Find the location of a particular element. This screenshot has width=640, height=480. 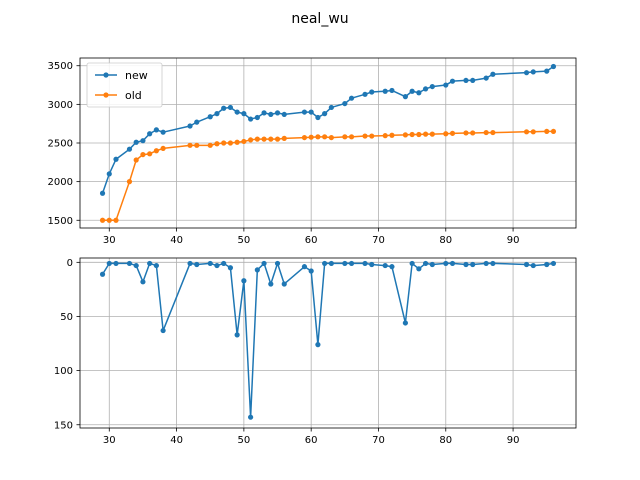

y-tick-label: 0 is located at coordinates (70, 263).